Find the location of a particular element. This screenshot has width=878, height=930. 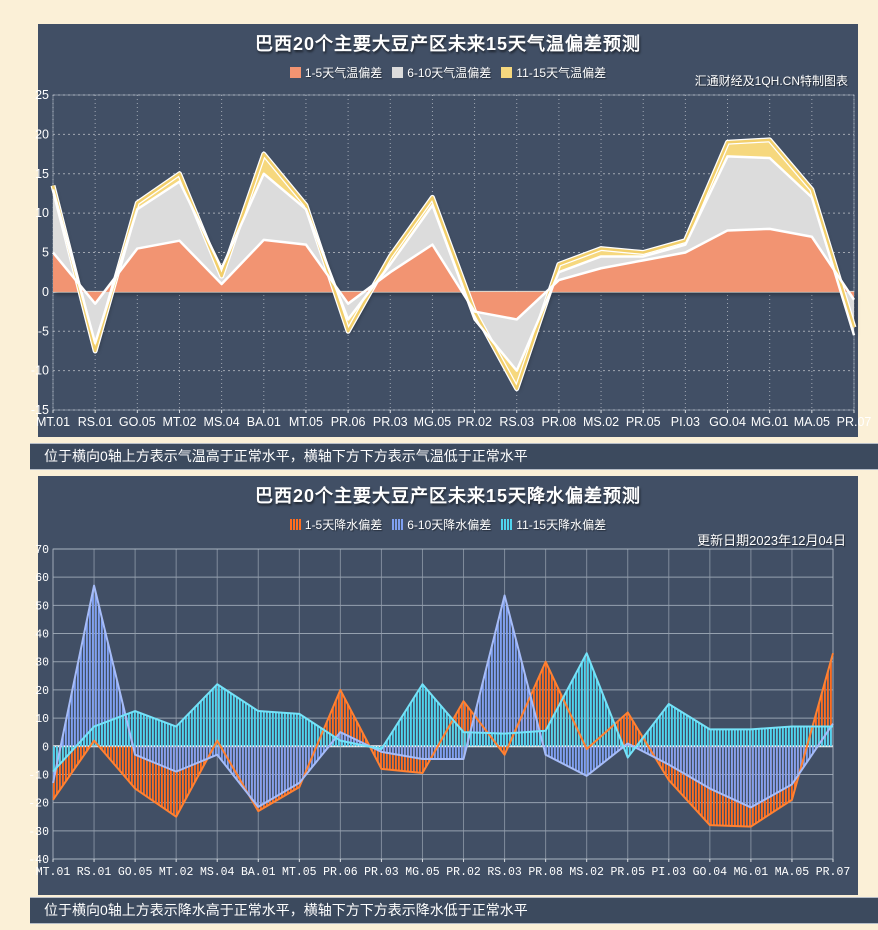

temperature-caption-text: 位于横向0轴上方表示气温高于正常水平，横轴下方下方表示气温低于正常水平 is located at coordinates (286, 456).